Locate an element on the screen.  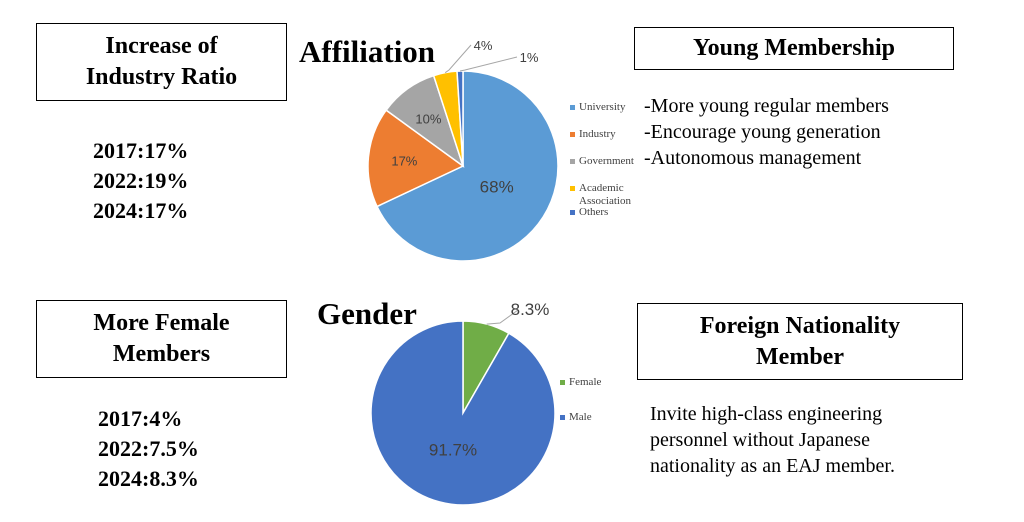
foreign-text-3: nationality as an EAJ member. is located at coordinates (772, 466).